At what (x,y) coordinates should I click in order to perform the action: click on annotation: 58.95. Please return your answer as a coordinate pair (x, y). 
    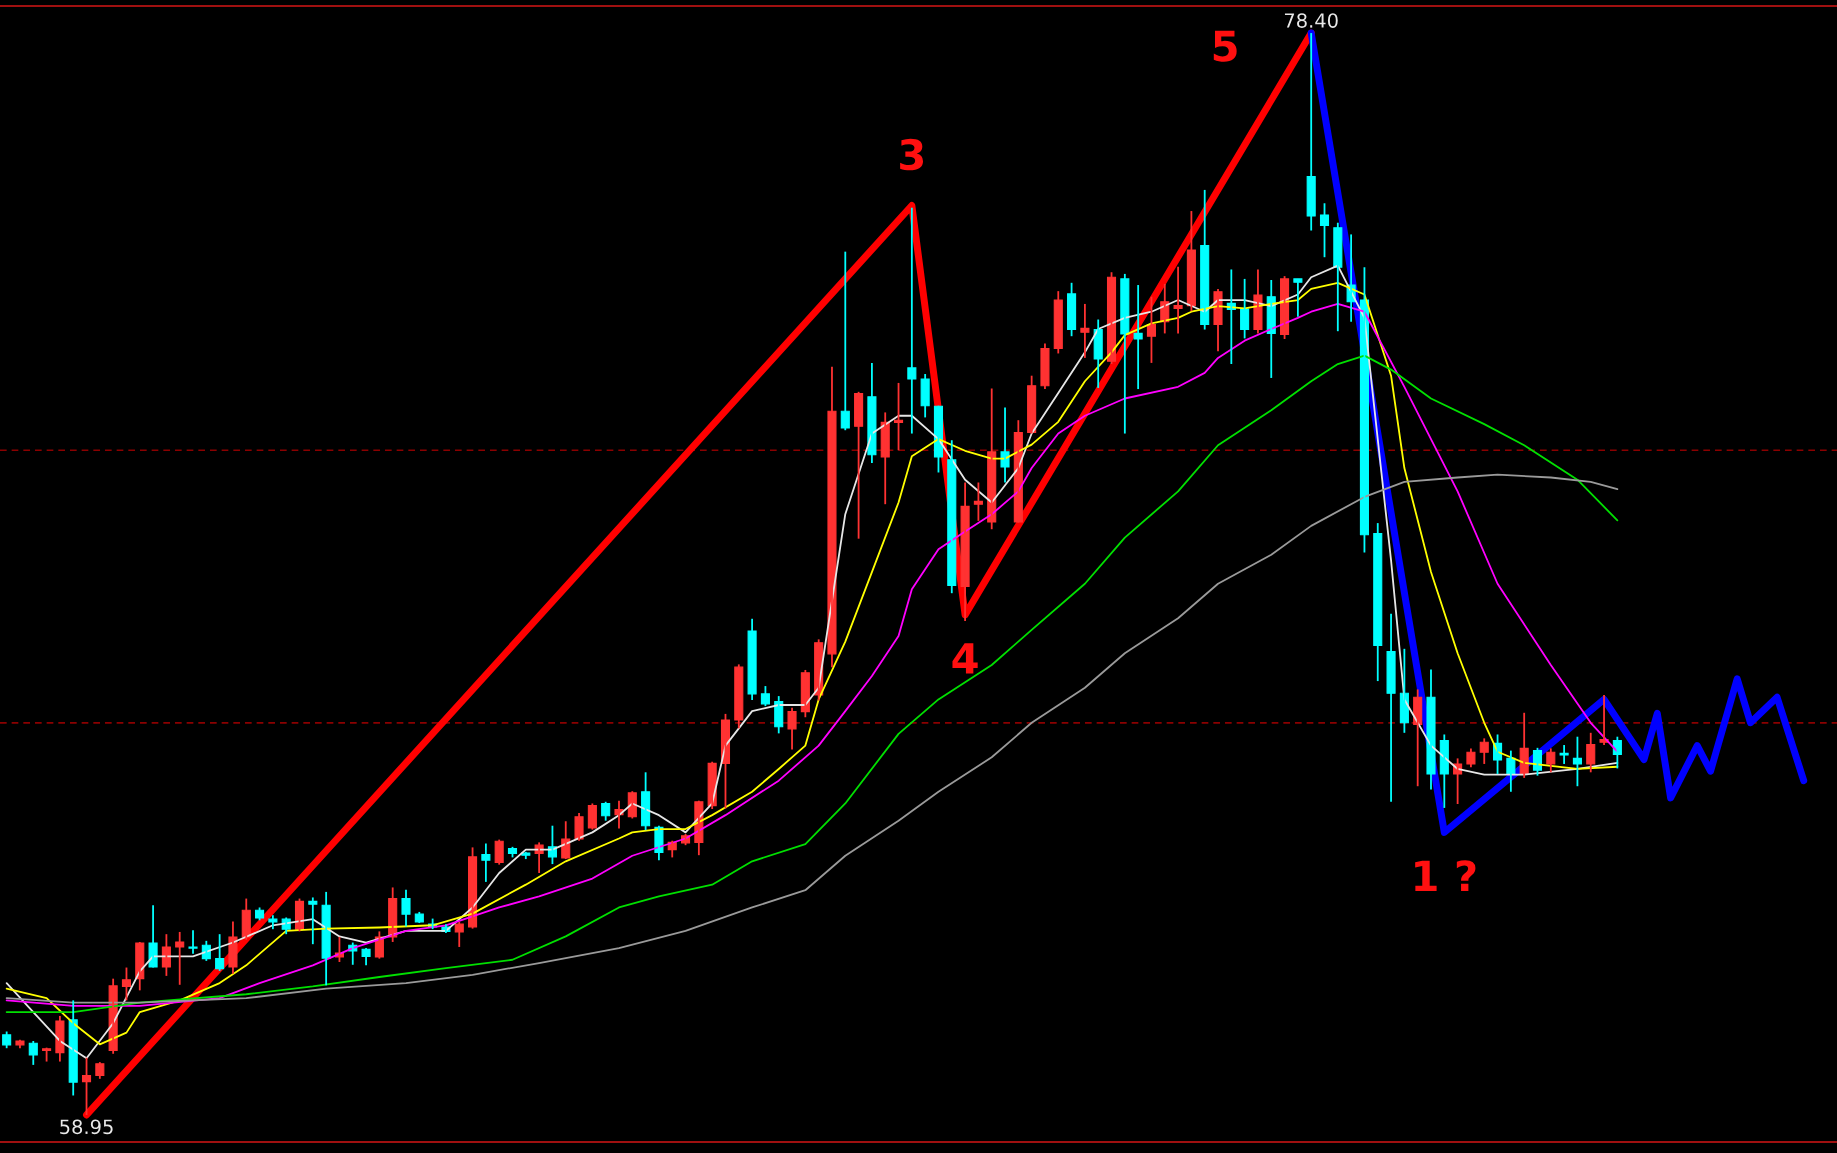
    Looking at the image, I should click on (86, 1127).